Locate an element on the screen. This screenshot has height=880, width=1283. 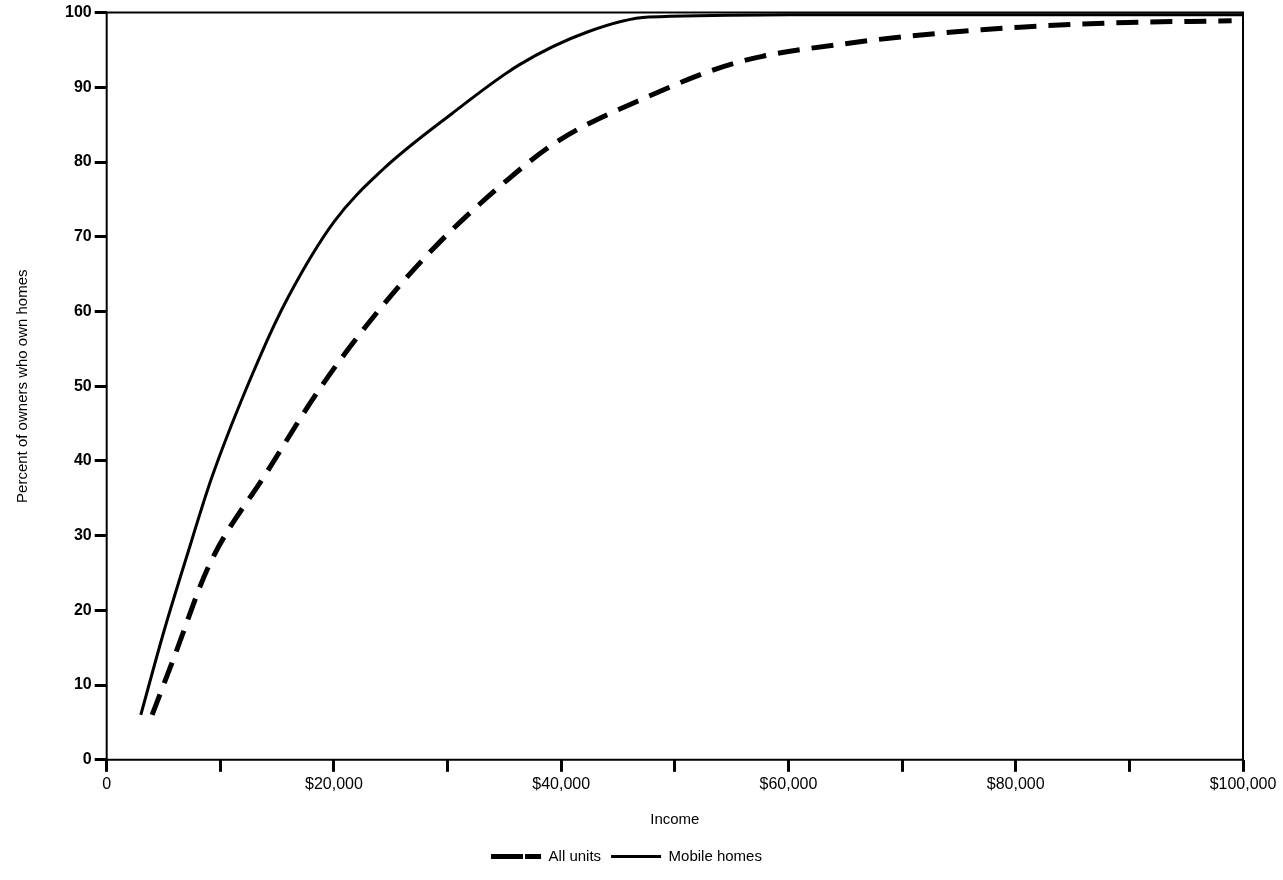
x-tick-label: $100,000 is located at coordinates (1243, 783).